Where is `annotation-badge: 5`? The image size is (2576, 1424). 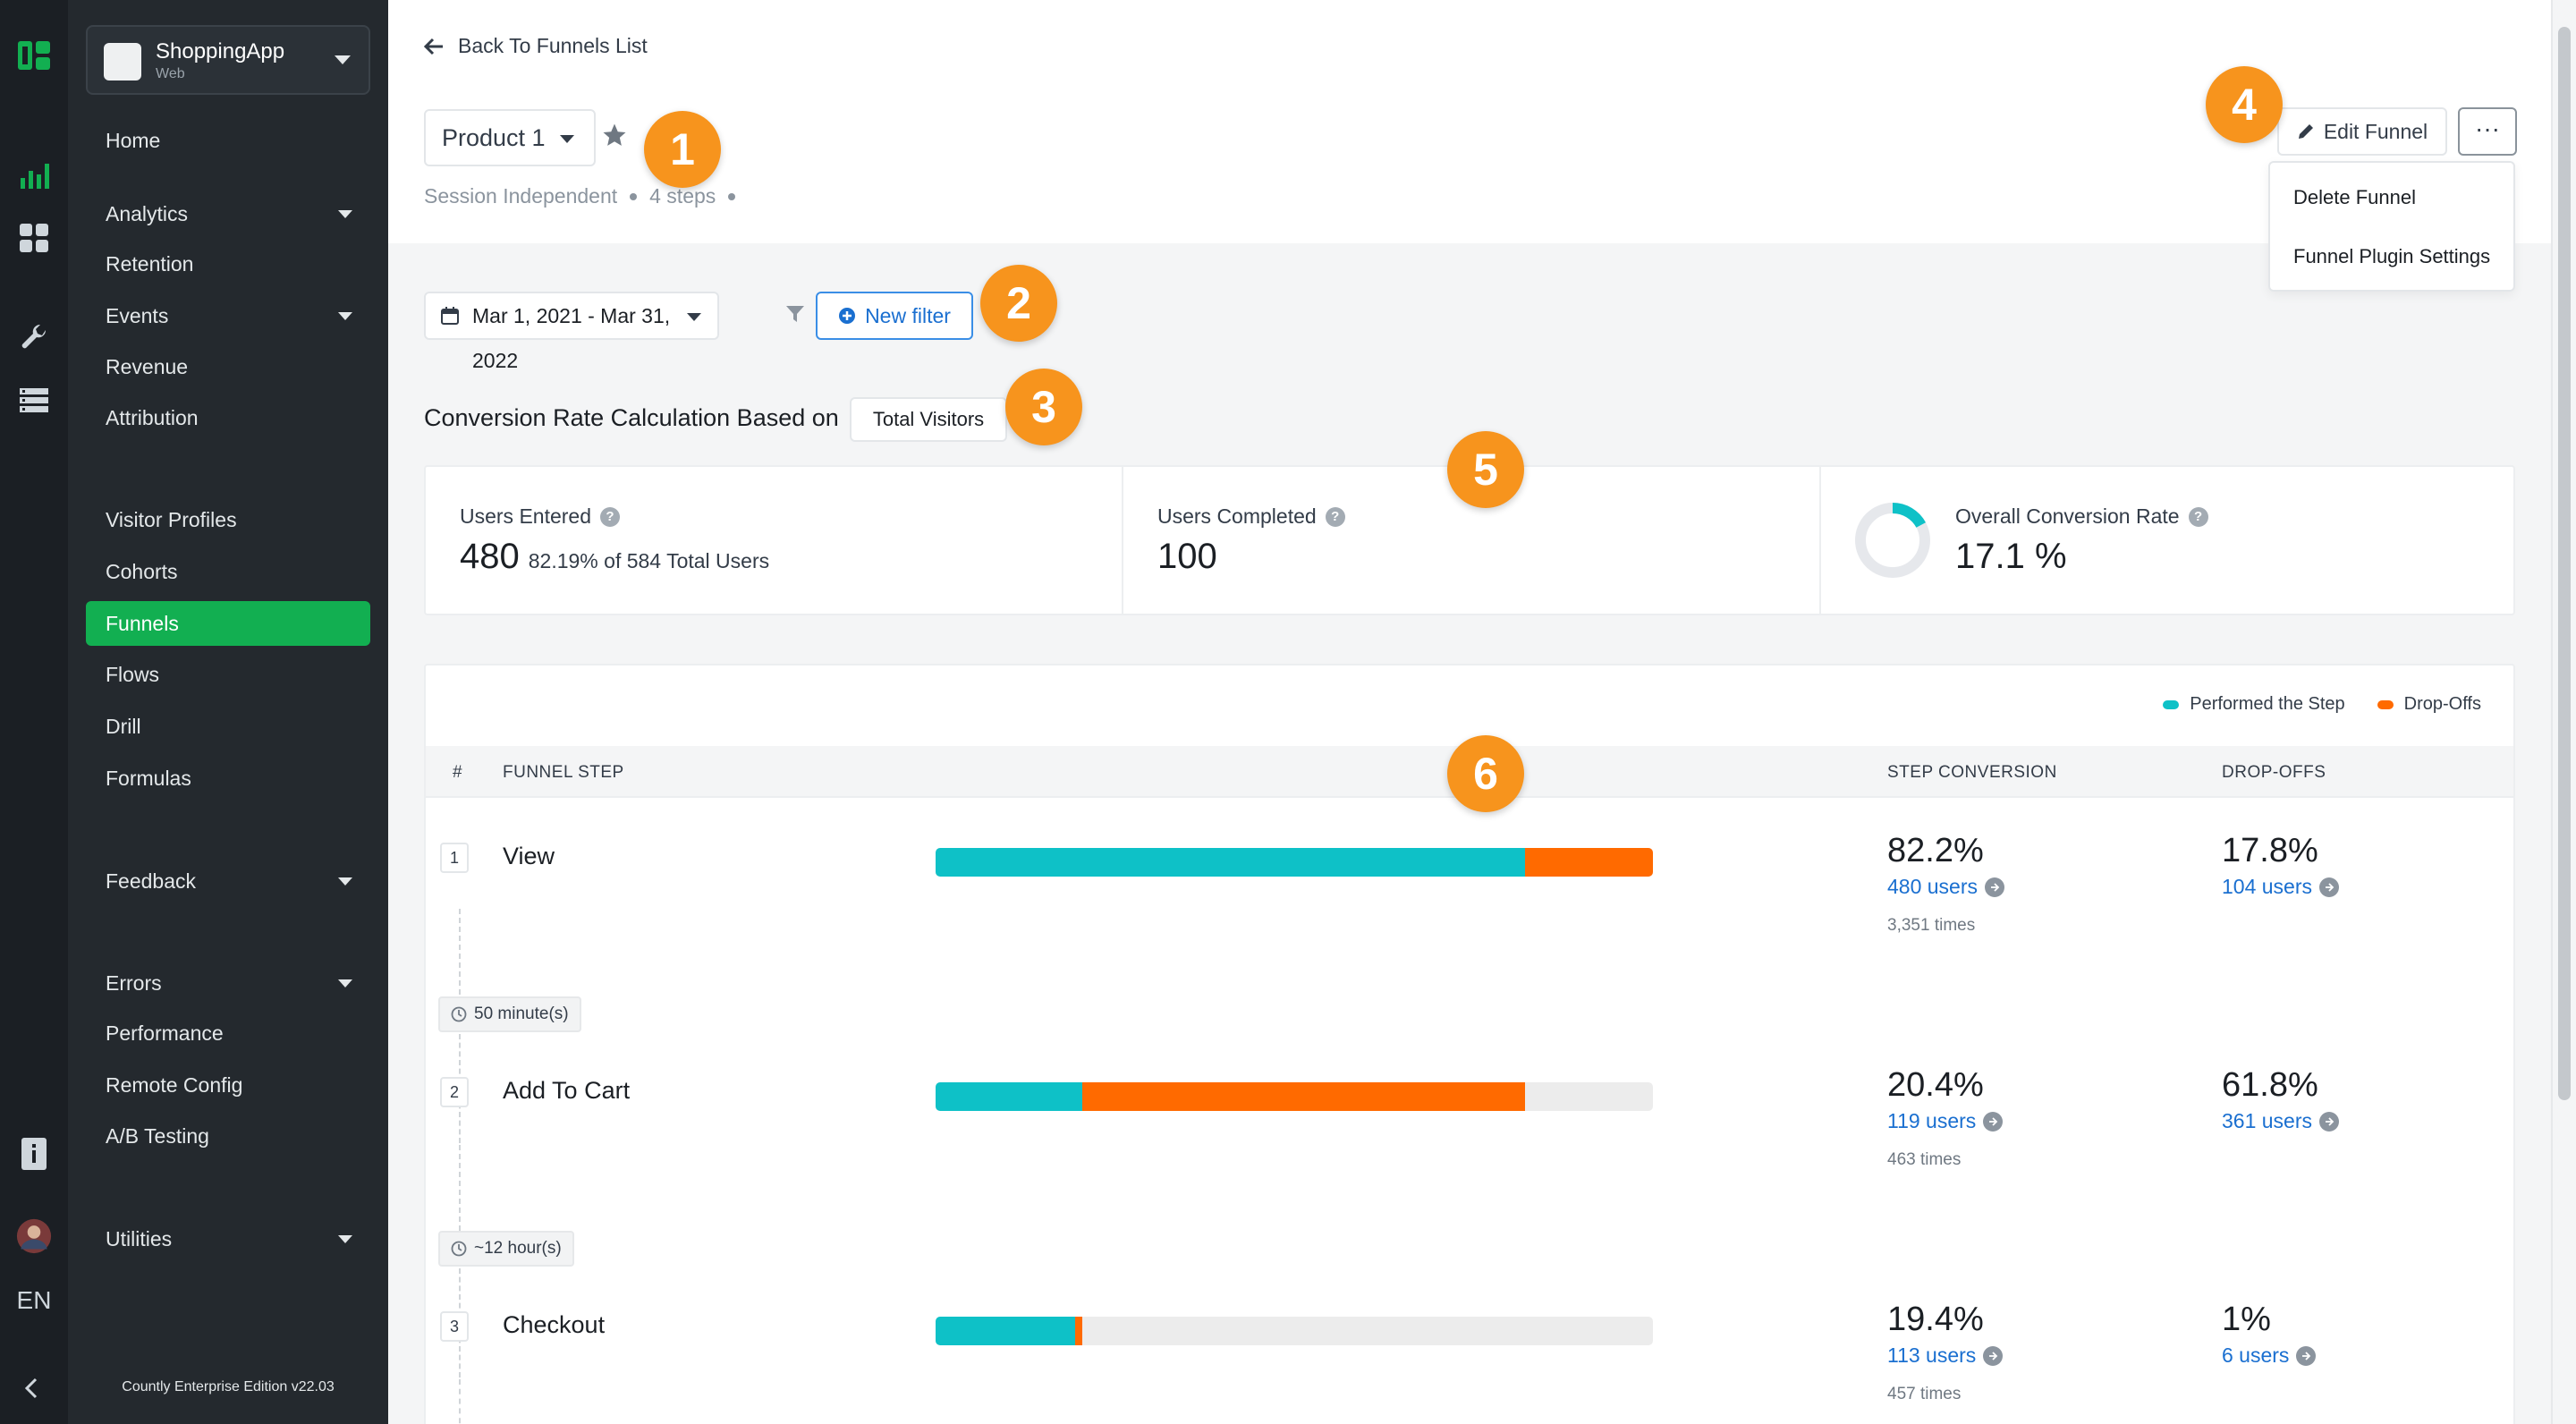 annotation-badge: 5 is located at coordinates (1485, 469).